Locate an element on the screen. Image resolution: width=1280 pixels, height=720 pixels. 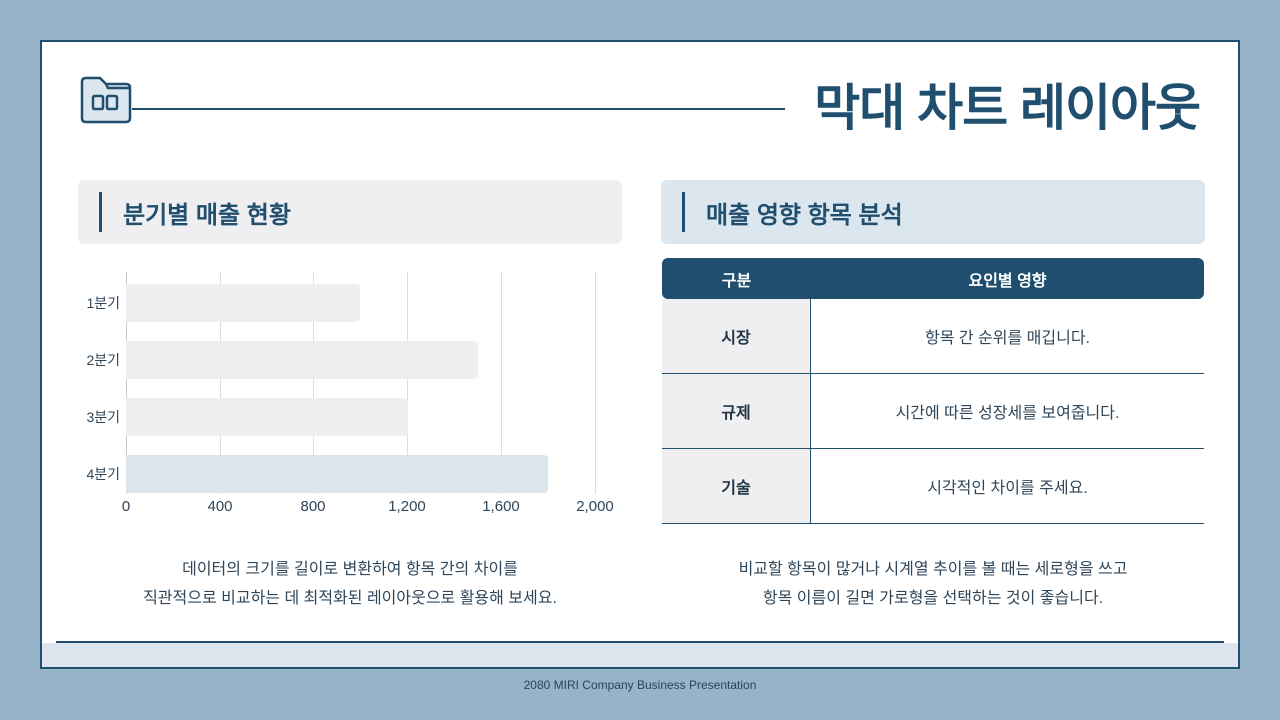
x-tick: 0 is located at coordinates (126, 506).